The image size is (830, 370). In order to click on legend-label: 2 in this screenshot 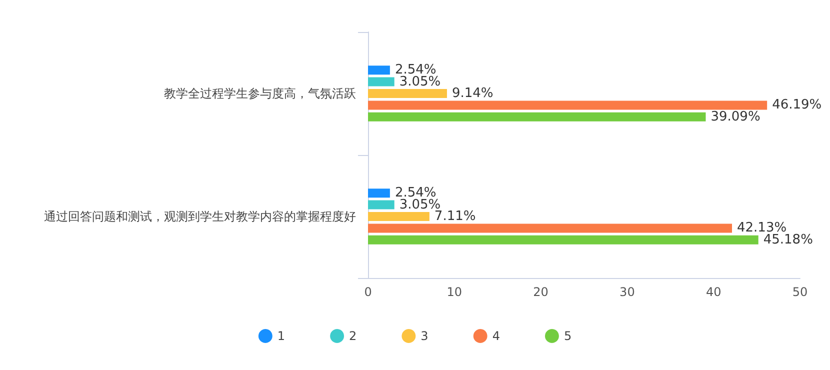, I will do `click(353, 336)`.